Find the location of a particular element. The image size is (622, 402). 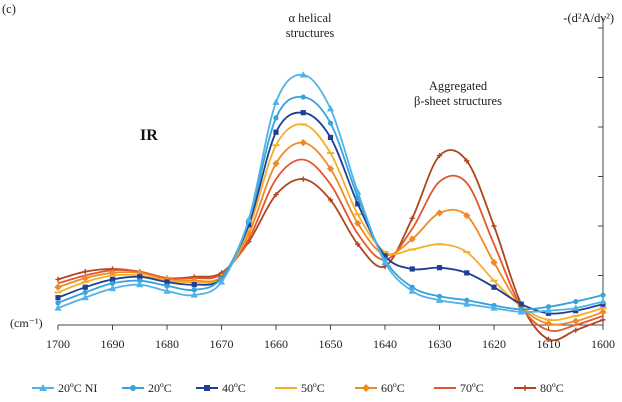

legend-label: 20ºC is located at coordinates (160, 388).